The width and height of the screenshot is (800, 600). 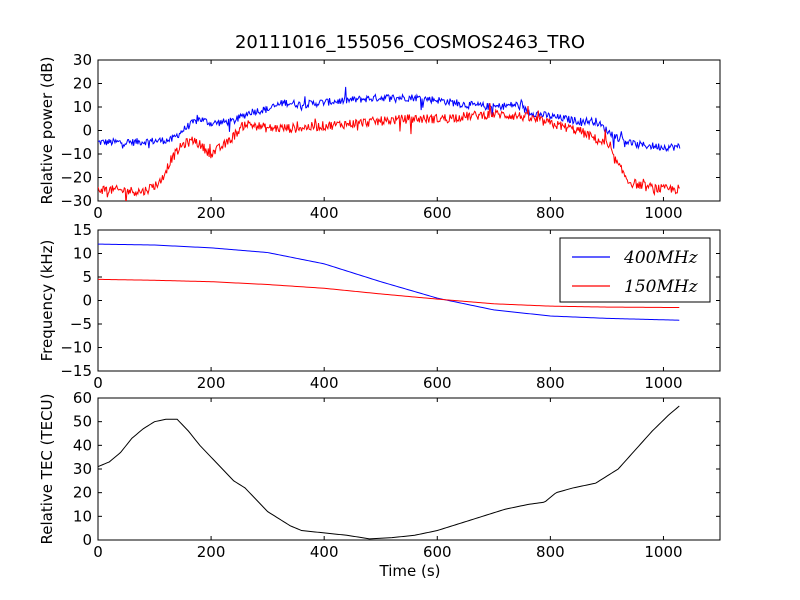 I want to click on frequency-y-axis-label: Frequency (kHz), so click(x=47, y=301).